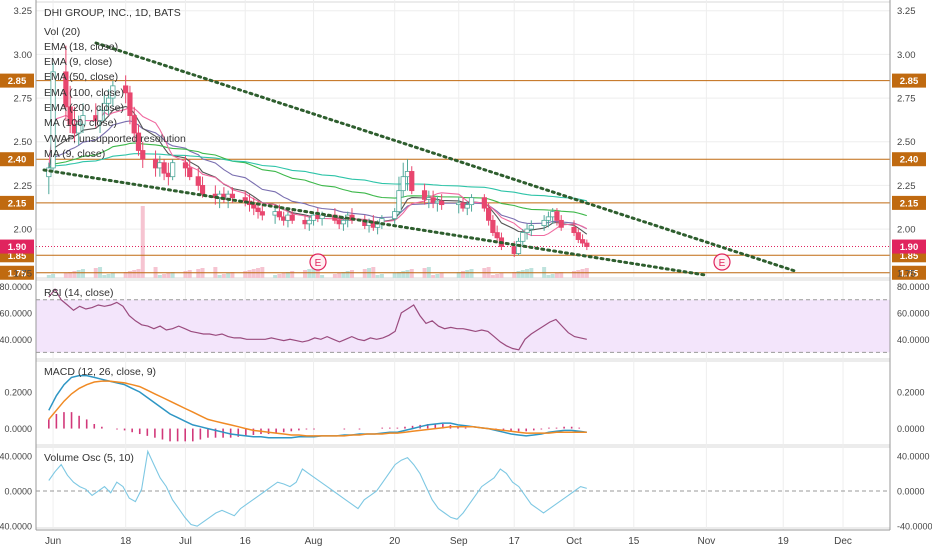 The width and height of the screenshot is (932, 550). What do you see at coordinates (84, 93) in the screenshot?
I see `legend-item-ema100: EMA (100, close)` at bounding box center [84, 93].